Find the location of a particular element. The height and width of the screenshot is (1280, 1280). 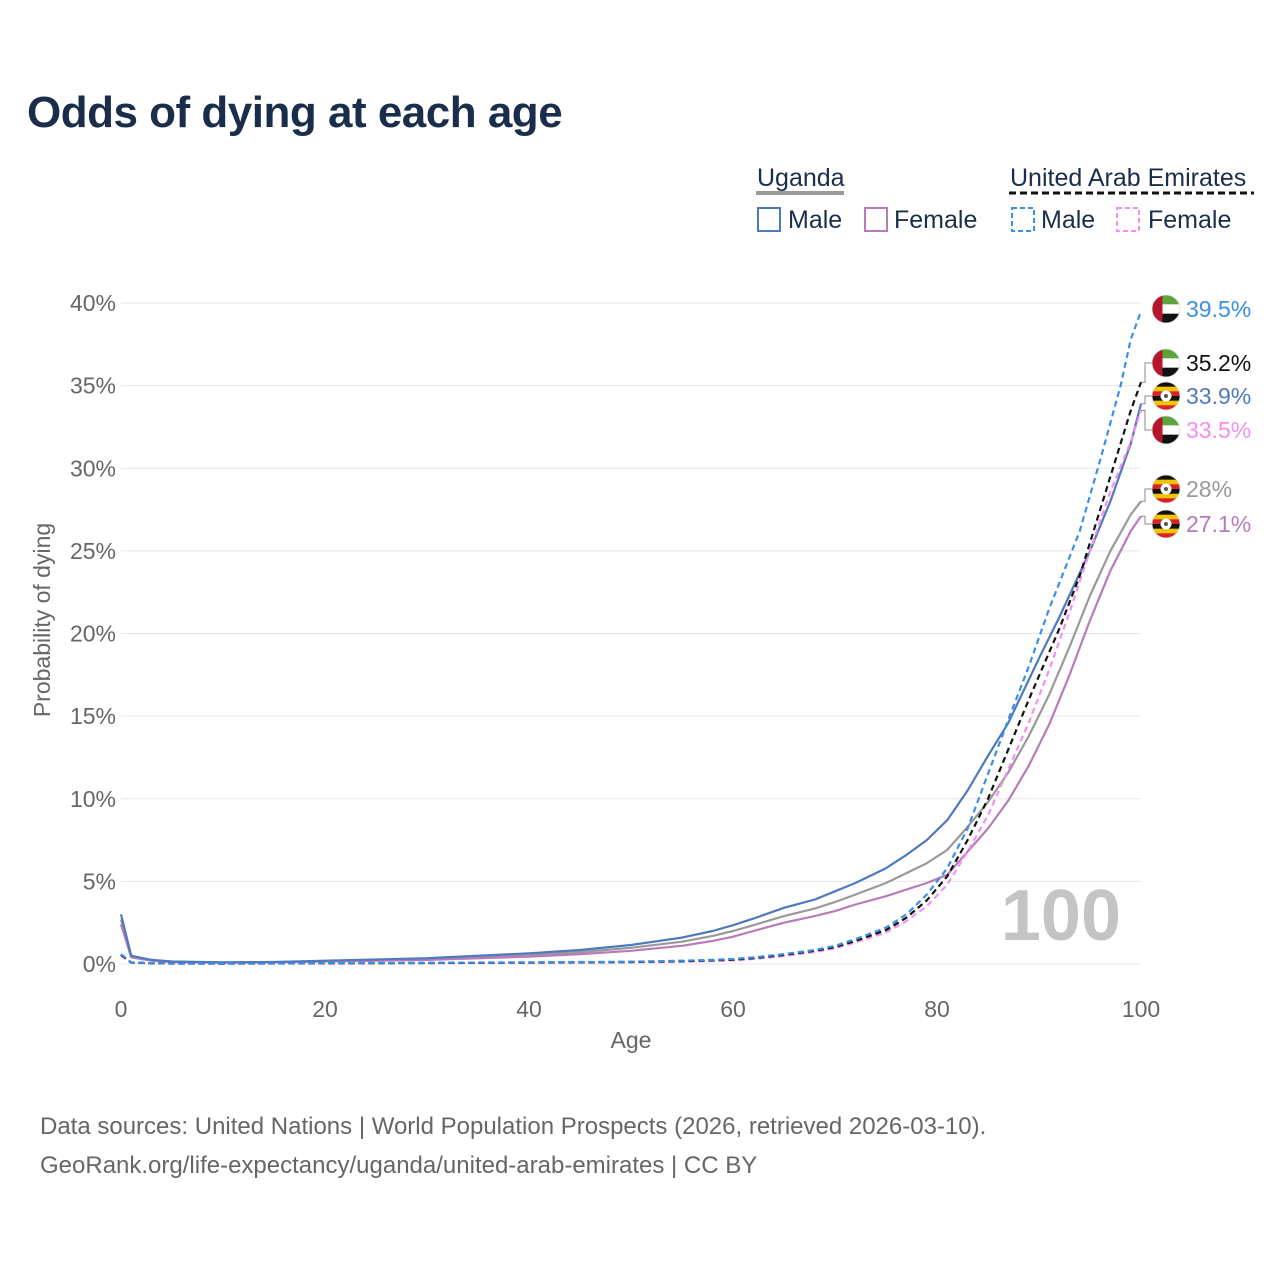

y-tick-label: 0% is located at coordinates (99, 964).